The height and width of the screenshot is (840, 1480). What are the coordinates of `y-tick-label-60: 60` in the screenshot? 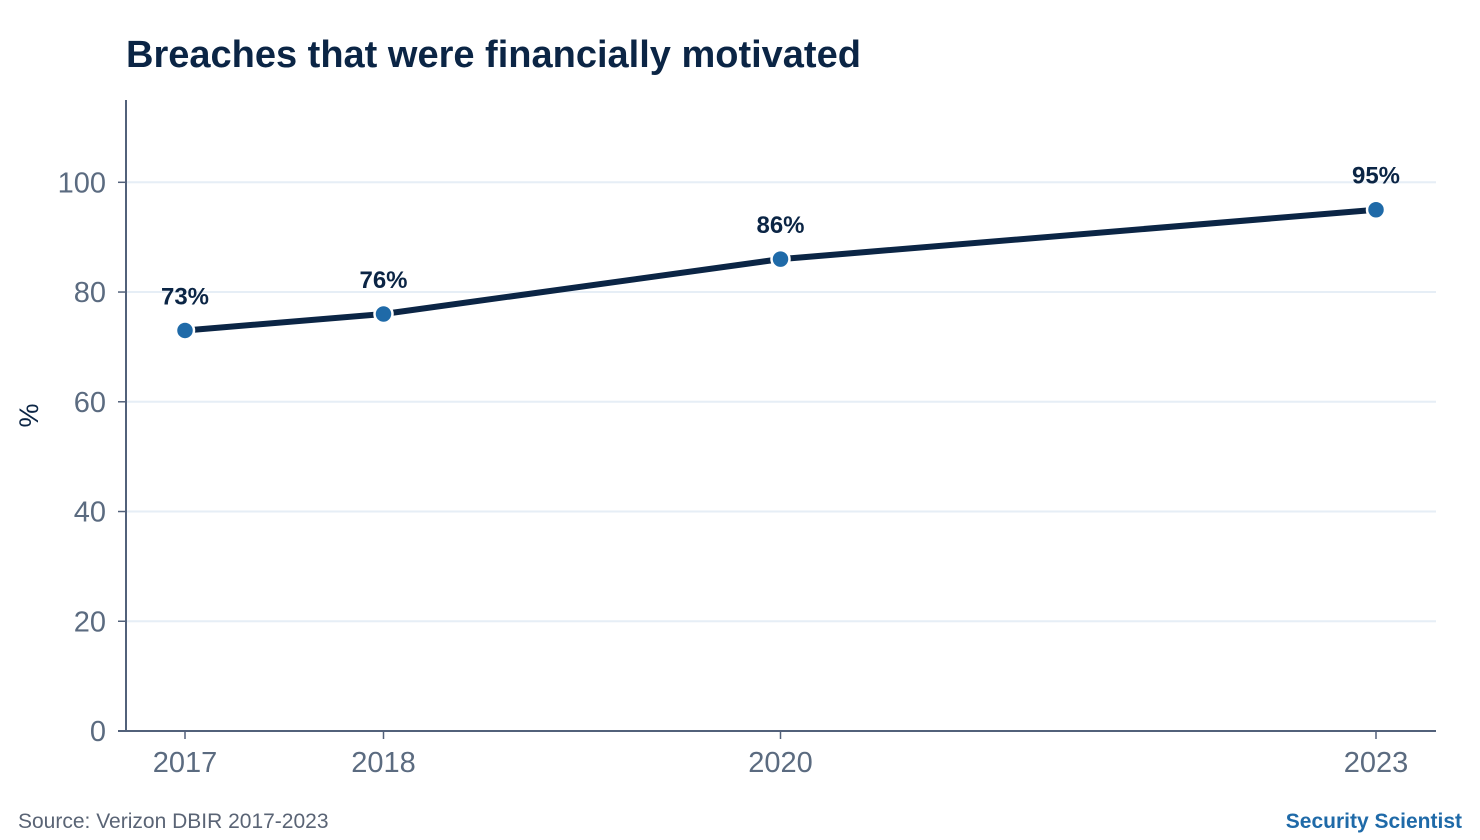 It's located at (90, 403).